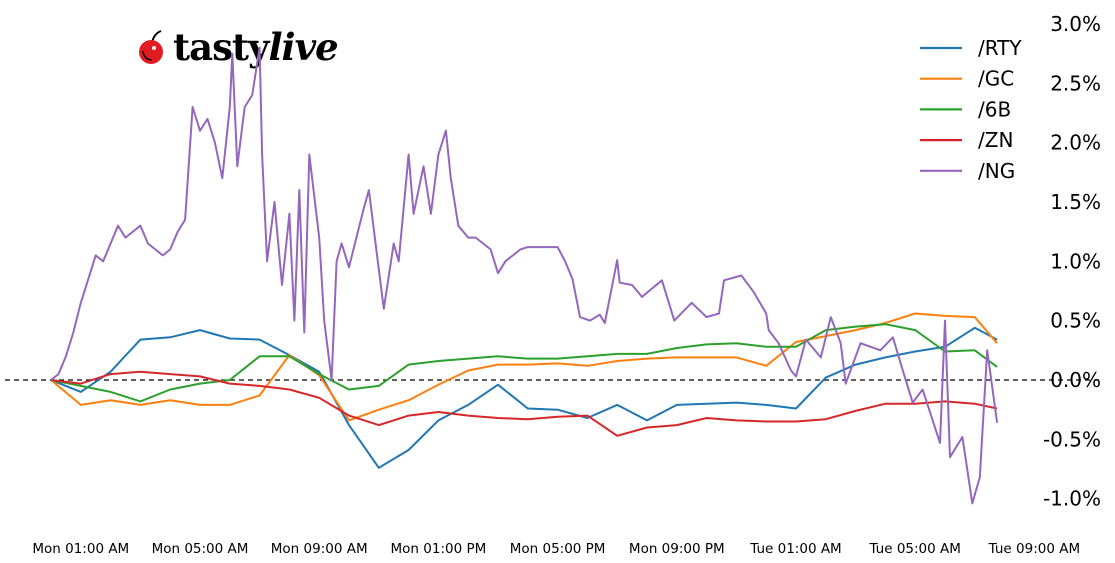  I want to click on cherry-icon, so click(151, 47).